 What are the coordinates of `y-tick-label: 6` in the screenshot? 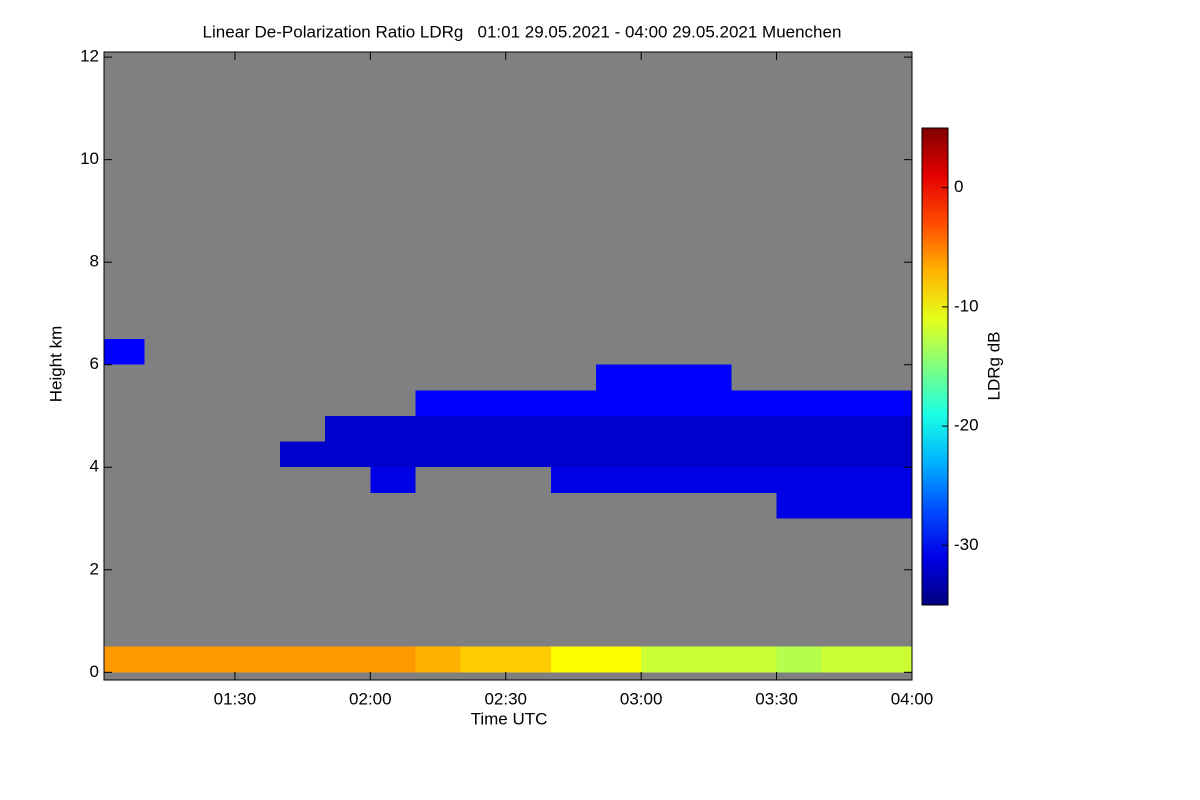 It's located at (94, 363).